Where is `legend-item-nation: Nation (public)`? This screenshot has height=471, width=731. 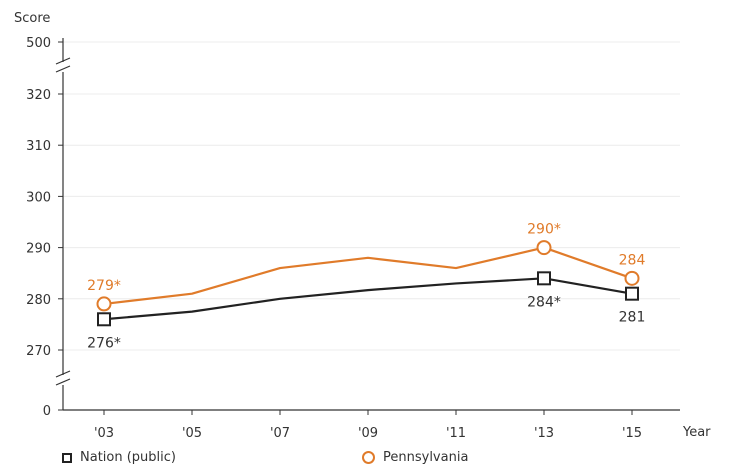 legend-item-nation: Nation (public) is located at coordinates (119, 457).